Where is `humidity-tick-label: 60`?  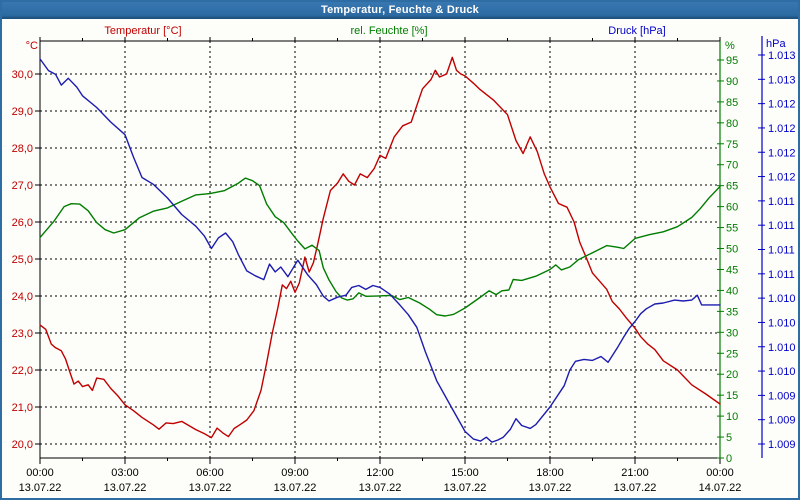 humidity-tick-label: 60 is located at coordinates (732, 208).